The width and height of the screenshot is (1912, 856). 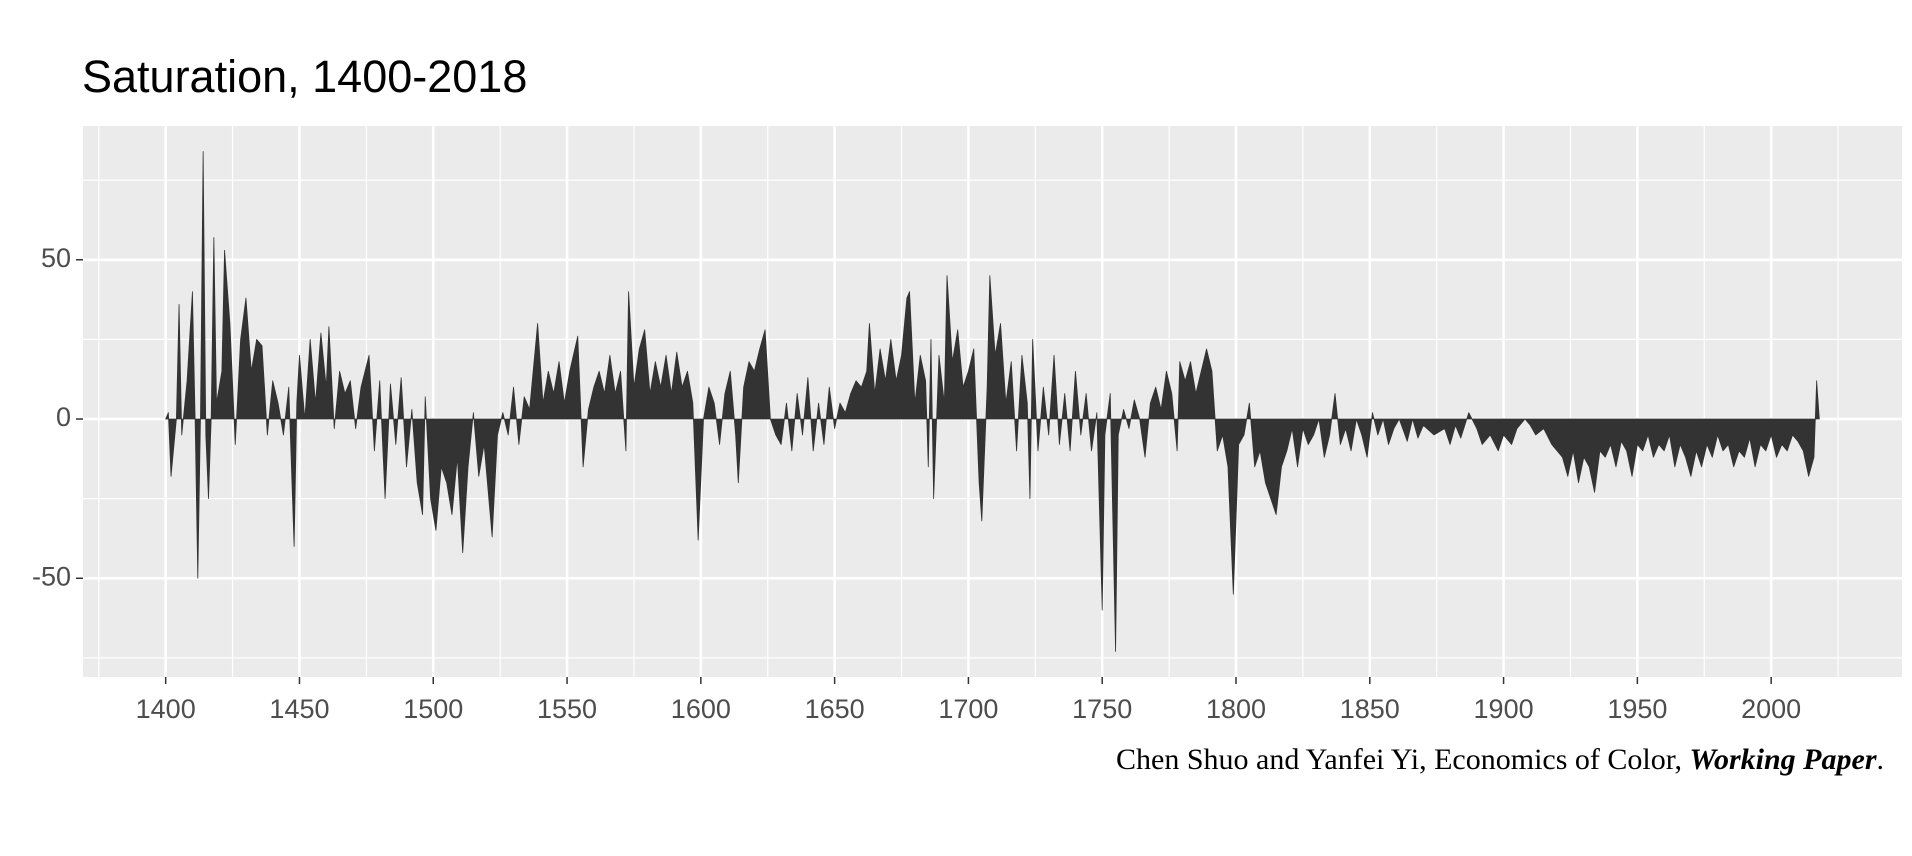 I want to click on caption-end: ., so click(x=1881, y=759).